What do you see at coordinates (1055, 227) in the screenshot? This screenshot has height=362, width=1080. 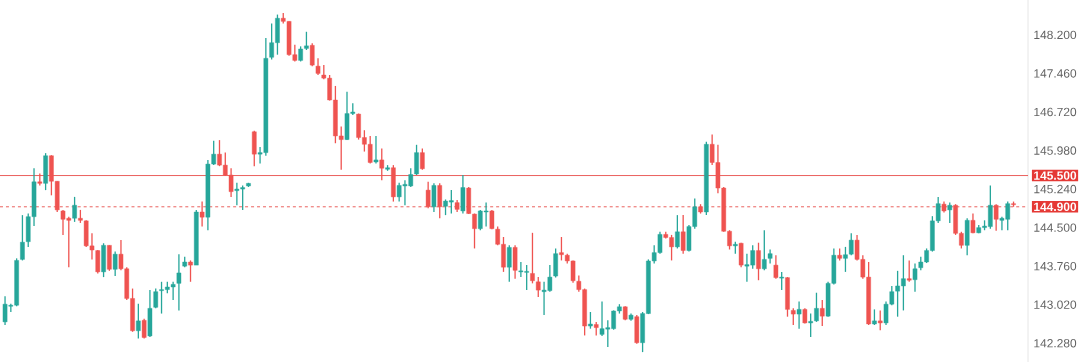 I see `y-tick-label: 144.500` at bounding box center [1055, 227].